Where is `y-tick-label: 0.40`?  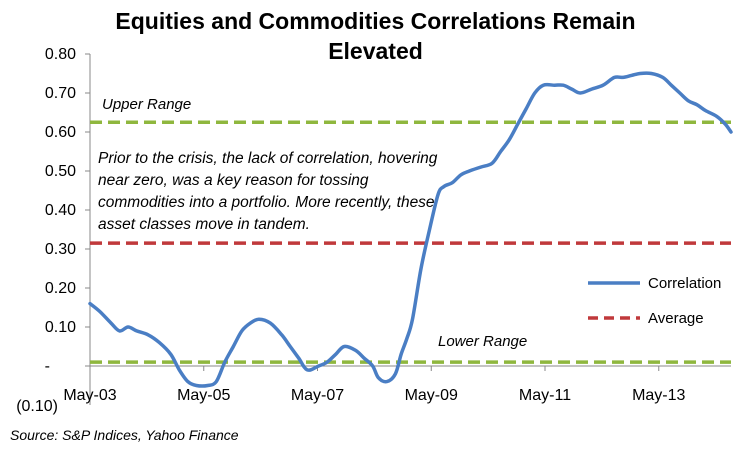 y-tick-label: 0.40 is located at coordinates (60, 210).